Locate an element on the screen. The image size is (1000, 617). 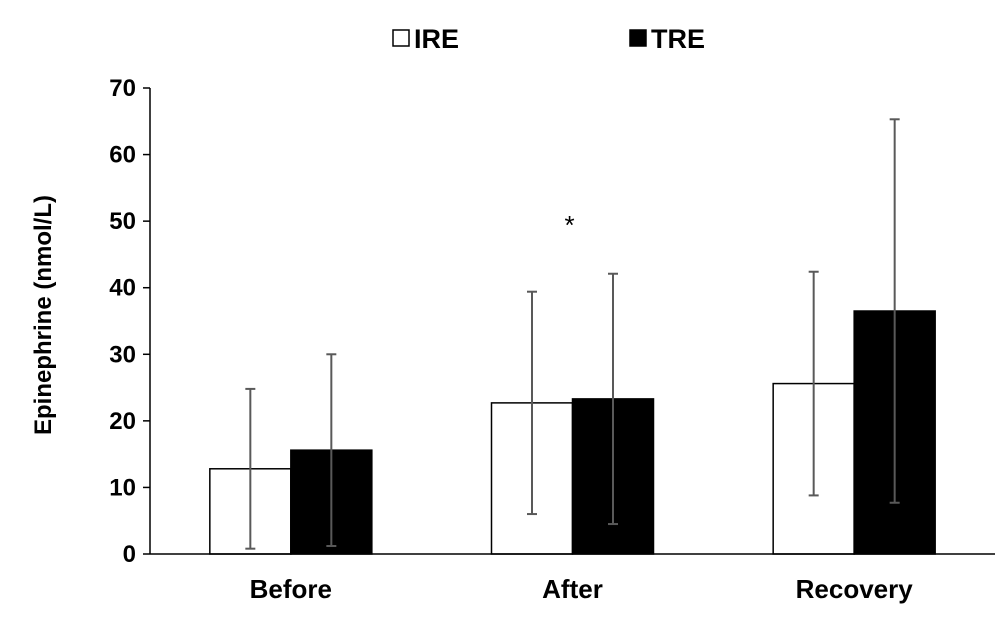
y-axis: 0 10 20 30 40 50 60 70 is located at coordinates (129, 321).